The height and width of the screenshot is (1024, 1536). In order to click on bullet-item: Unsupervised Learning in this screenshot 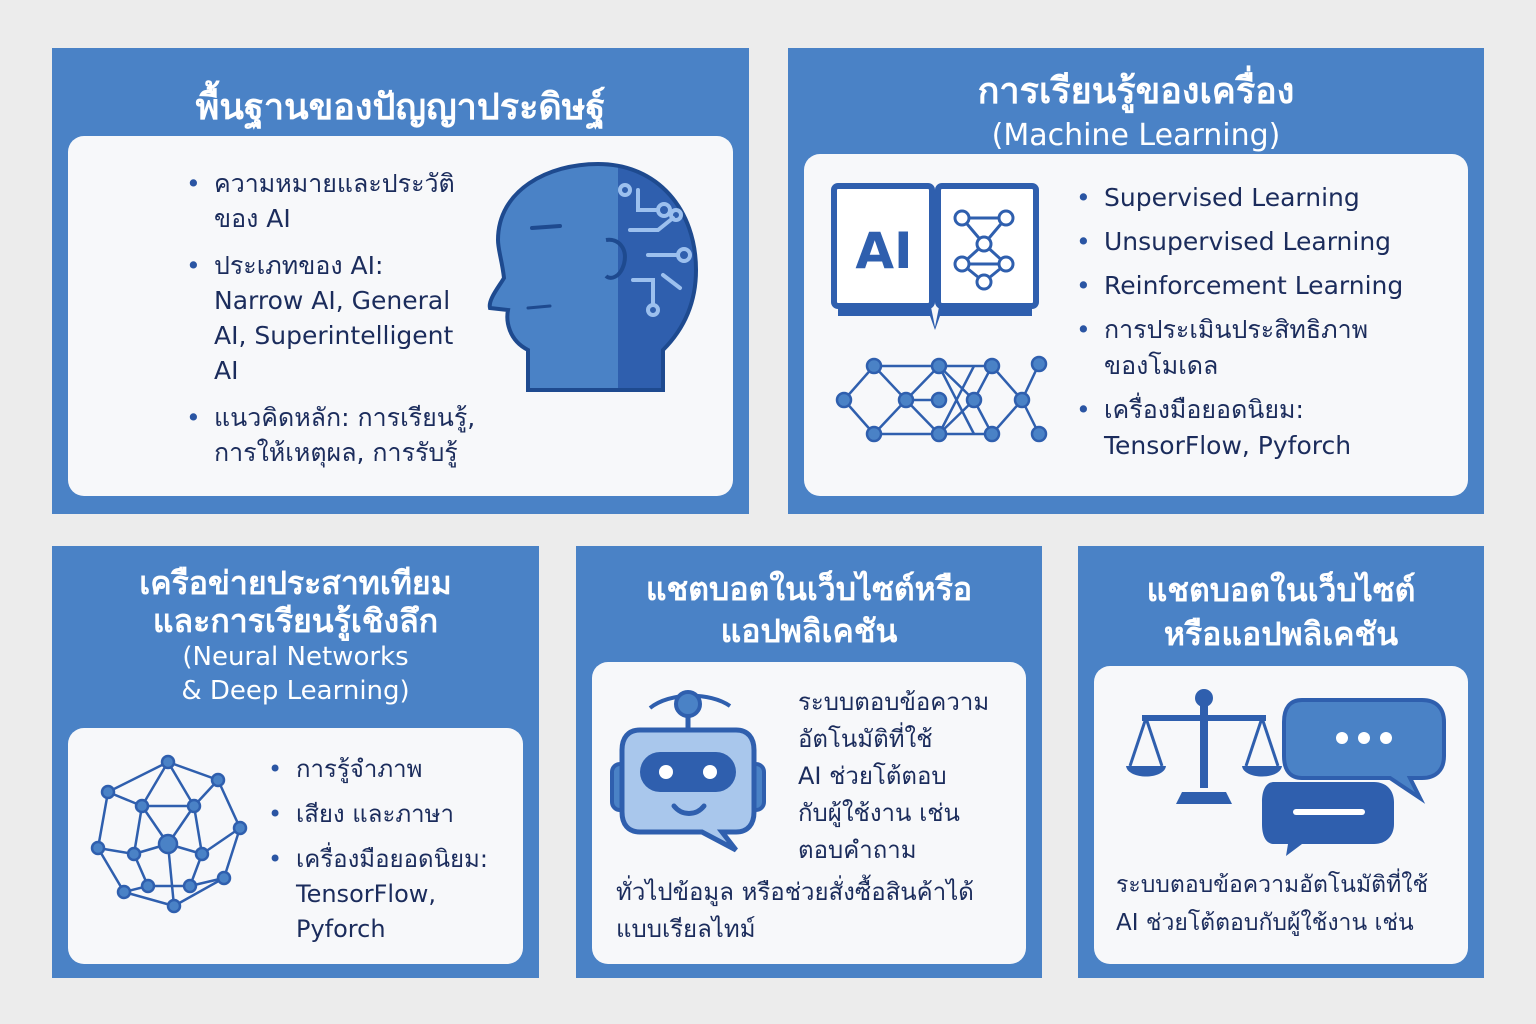, I will do `click(1239, 242)`.